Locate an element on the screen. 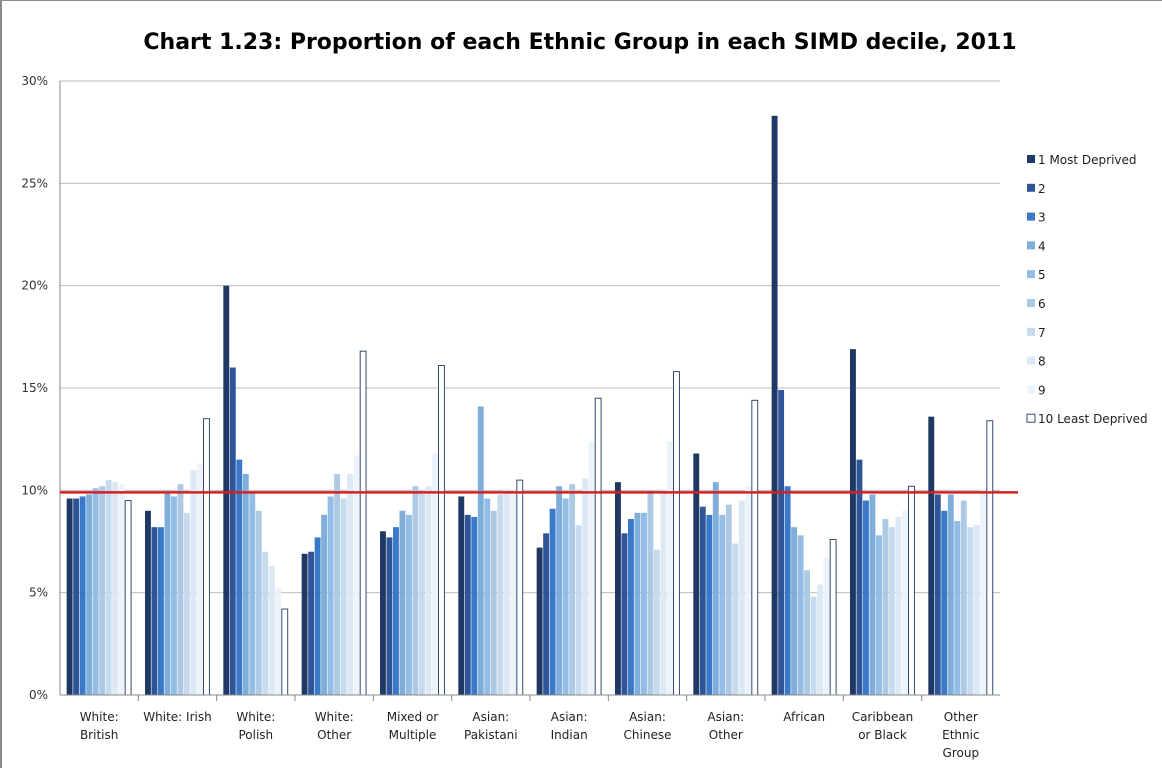 The image size is (1162, 768). y-tick-label: 10% is located at coordinates (34, 490).